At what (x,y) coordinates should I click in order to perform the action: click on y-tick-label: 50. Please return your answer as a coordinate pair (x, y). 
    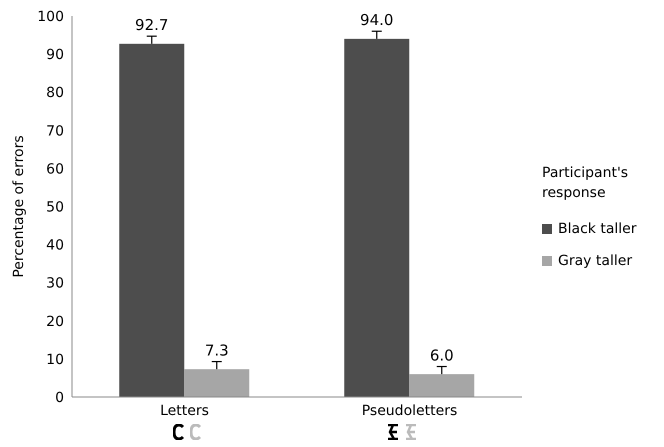
    Looking at the image, I should click on (55, 207).